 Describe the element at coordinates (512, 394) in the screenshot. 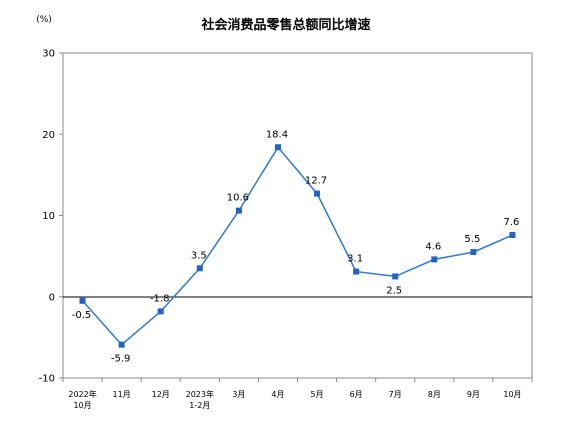

I see `x-tick-label: 10月` at that location.